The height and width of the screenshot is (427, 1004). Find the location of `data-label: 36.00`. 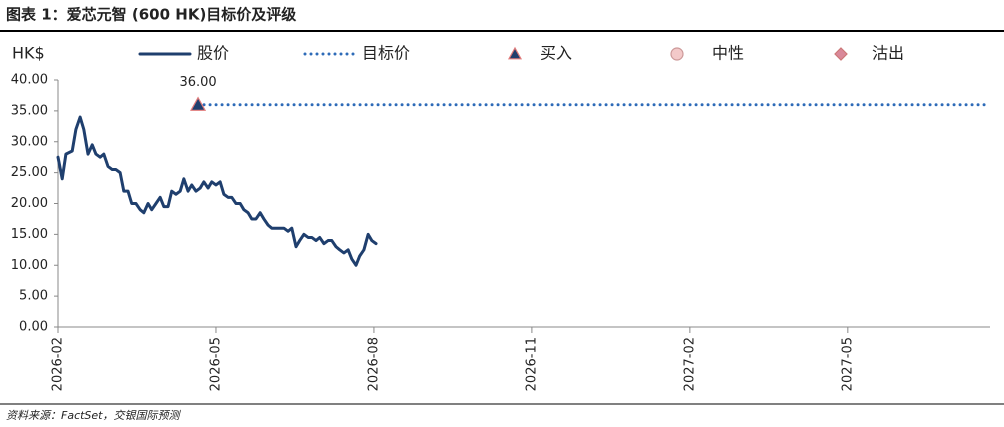

data-label: 36.00 is located at coordinates (197, 82).